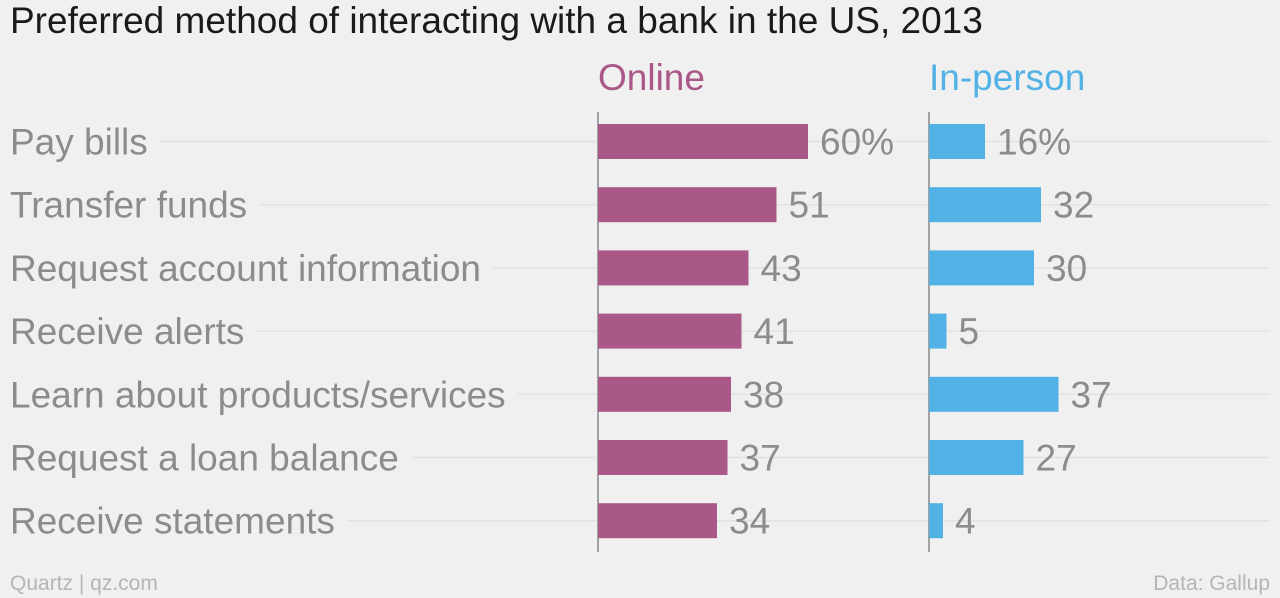 Image resolution: width=1280 pixels, height=598 pixels. I want to click on footer-source: Data: Gallup, so click(1211, 583).